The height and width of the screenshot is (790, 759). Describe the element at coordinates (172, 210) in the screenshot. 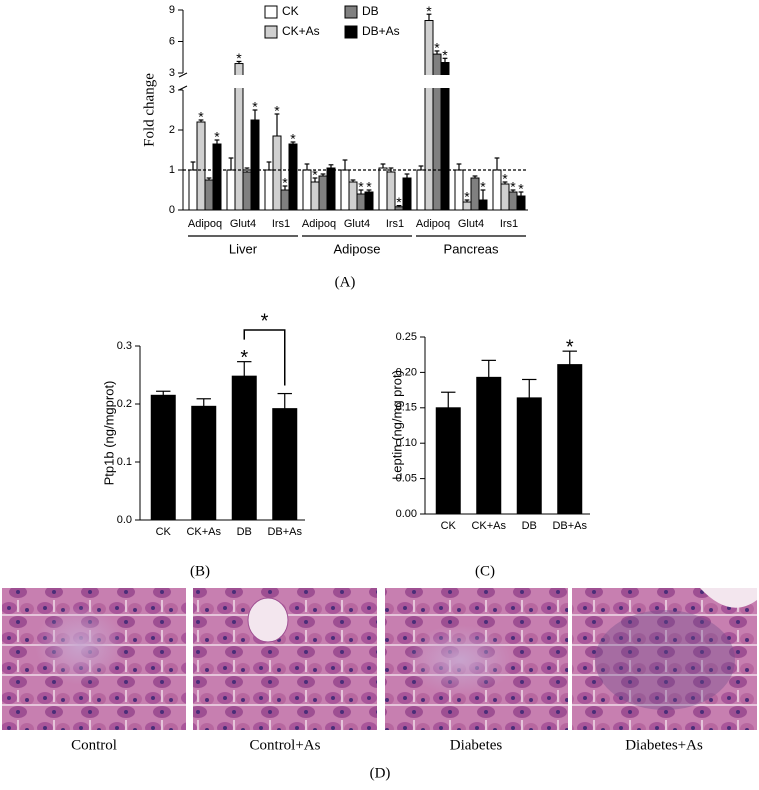

I see `y-tick-label: 0` at that location.